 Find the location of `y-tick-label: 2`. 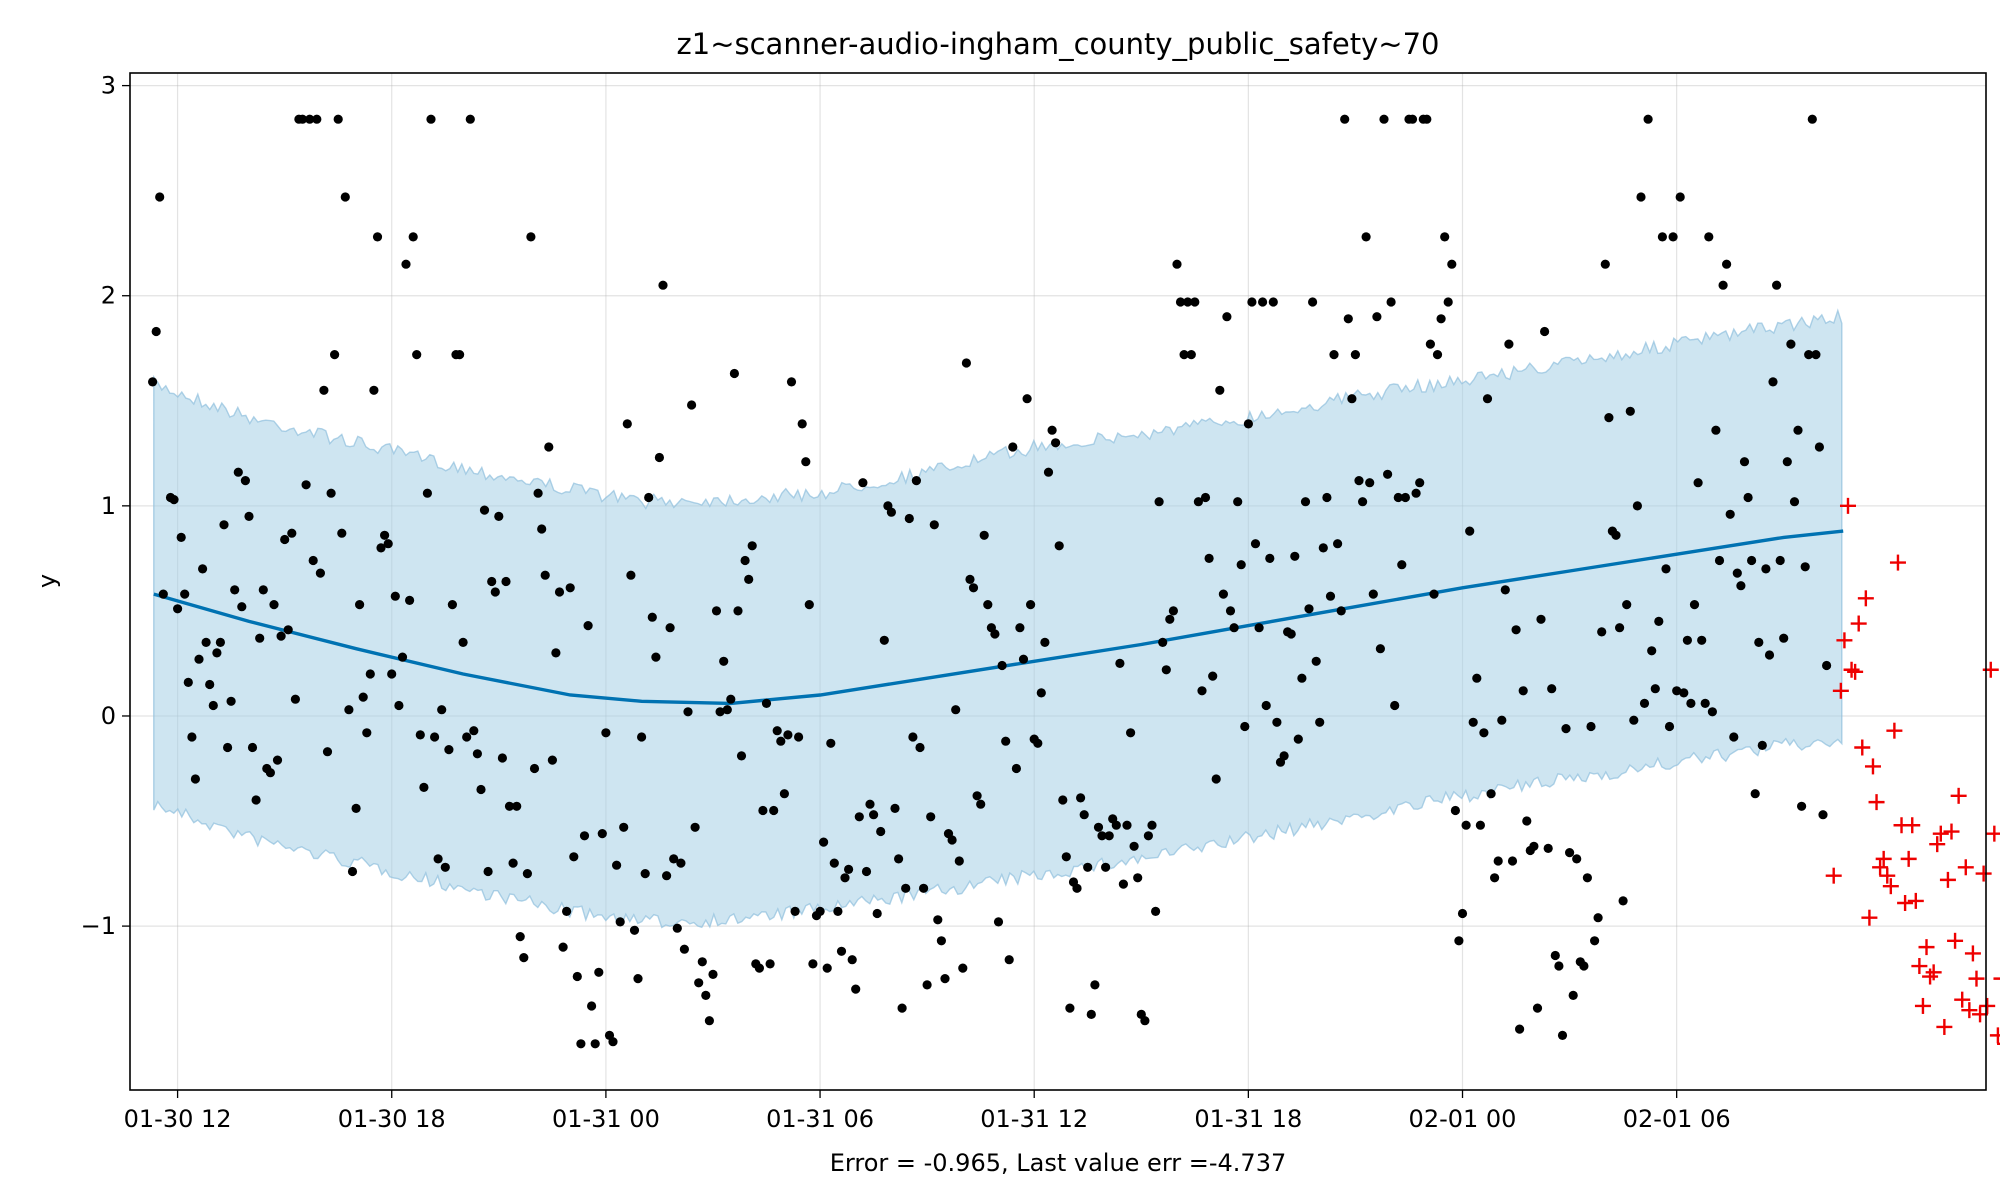

y-tick-label: 2 is located at coordinates (108, 296).